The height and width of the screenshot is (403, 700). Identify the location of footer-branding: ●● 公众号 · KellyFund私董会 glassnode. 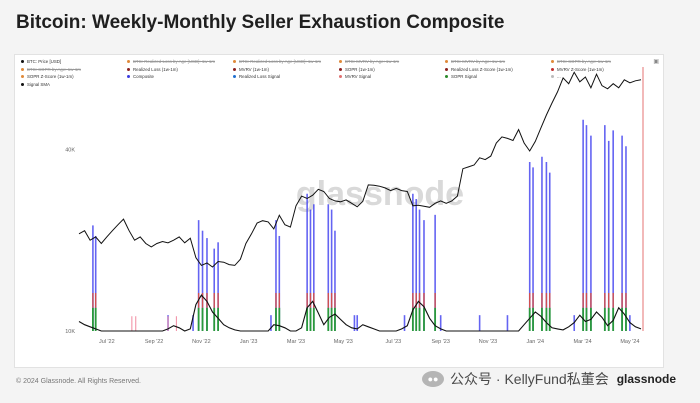
(549, 379).